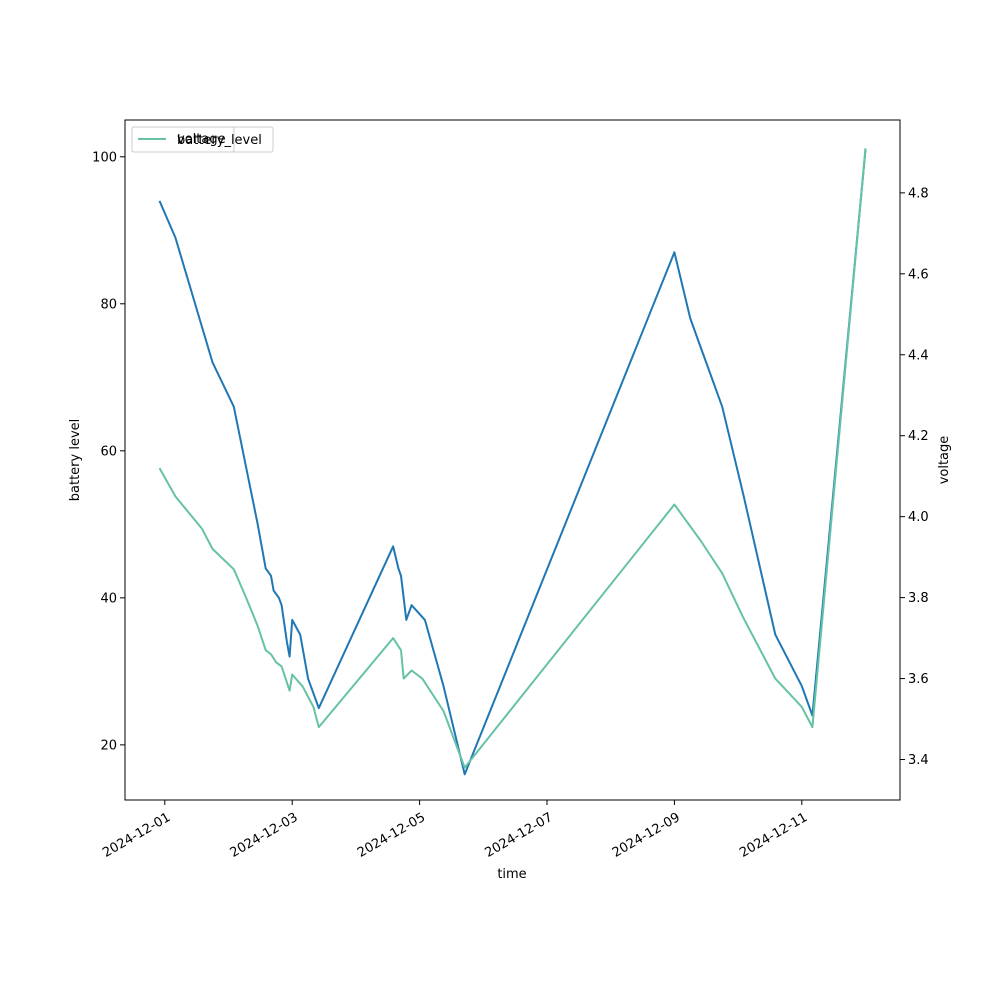  What do you see at coordinates (918, 760) in the screenshot?
I see `y-right-tick-label-0: 3.4` at bounding box center [918, 760].